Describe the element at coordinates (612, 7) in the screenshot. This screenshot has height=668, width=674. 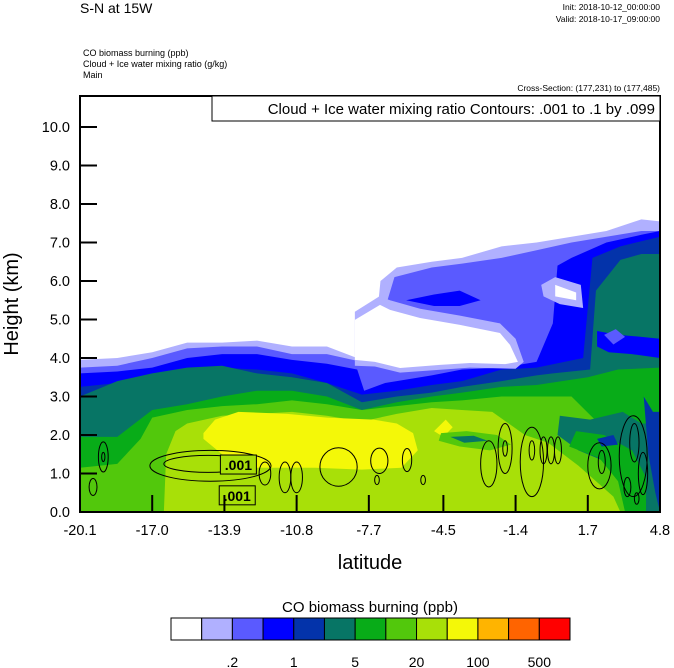
I see `init-time: Init: 2018-10-12_00:00:00` at that location.